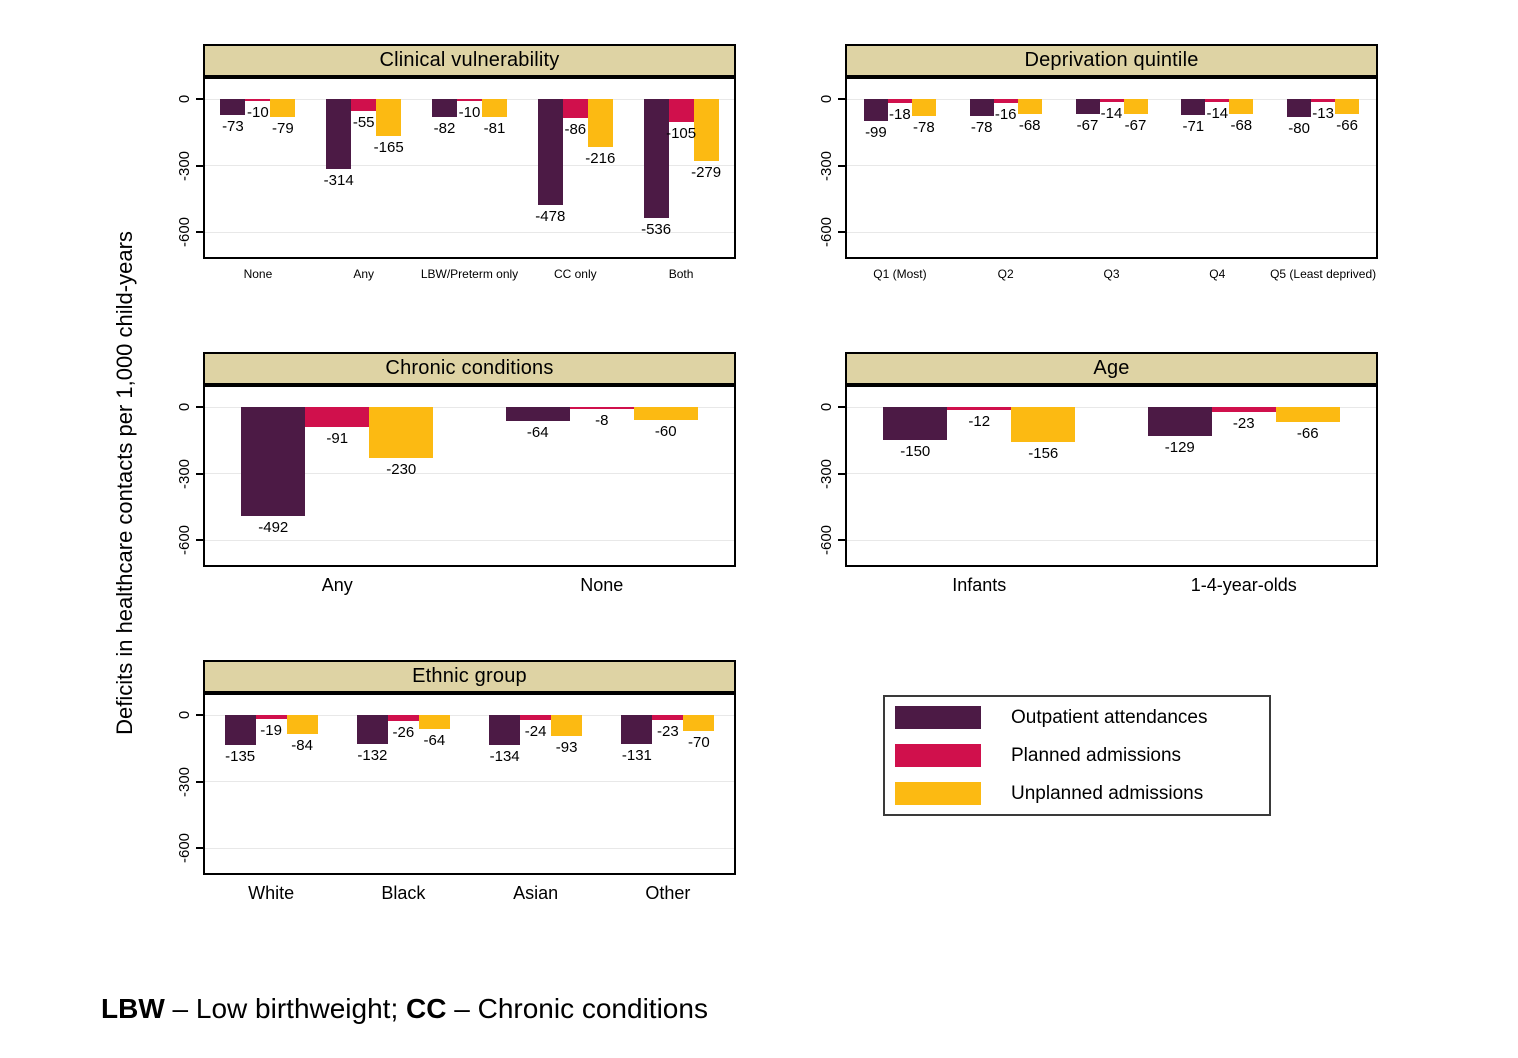 This screenshot has width=1518, height=1058. What do you see at coordinates (602, 585) in the screenshot?
I see `x-category-label: None` at bounding box center [602, 585].